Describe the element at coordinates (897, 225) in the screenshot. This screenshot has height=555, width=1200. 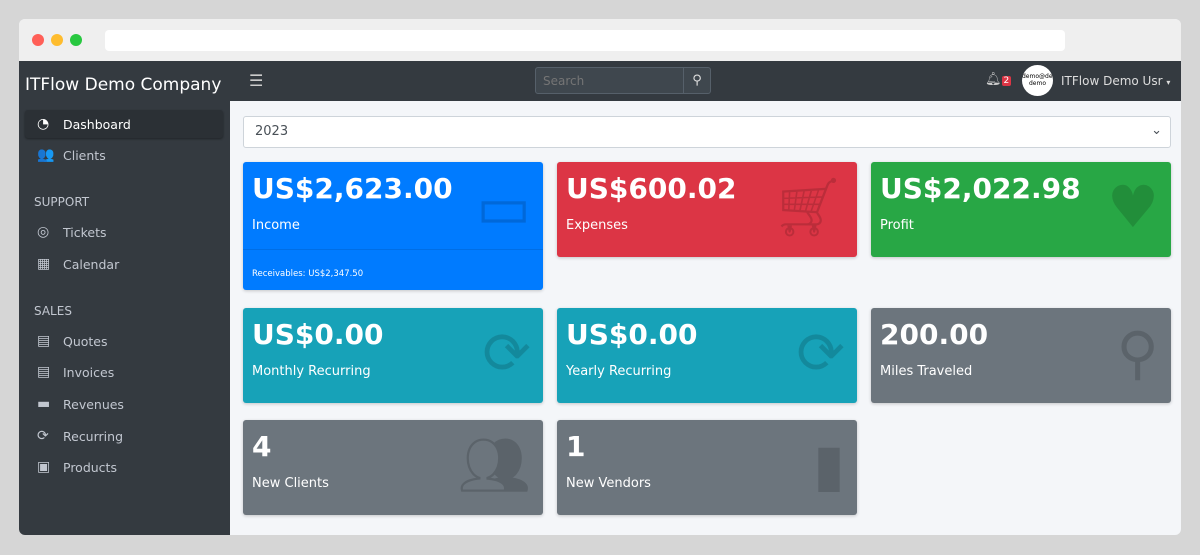
I see `card-label: Profit` at that location.